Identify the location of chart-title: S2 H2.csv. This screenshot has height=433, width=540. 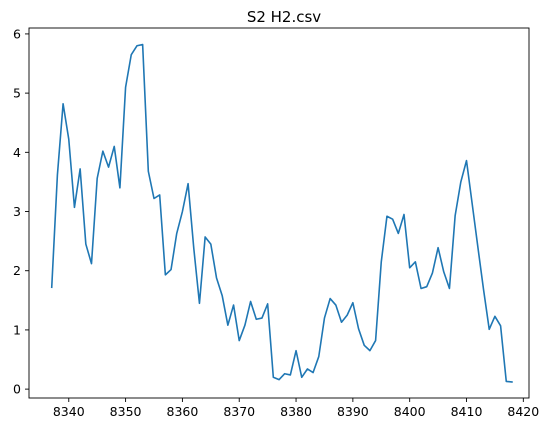
(284, 17).